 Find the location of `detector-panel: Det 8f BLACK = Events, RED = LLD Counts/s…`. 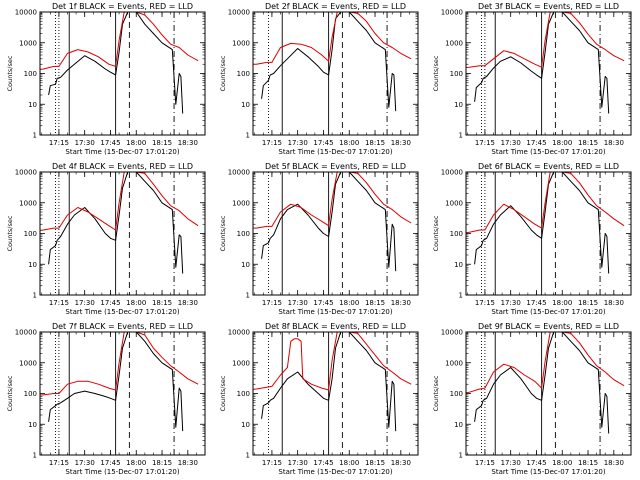

detector-panel: Det 8f BLACK = Events, RED = LLD Counts/s… is located at coordinates (319, 399).